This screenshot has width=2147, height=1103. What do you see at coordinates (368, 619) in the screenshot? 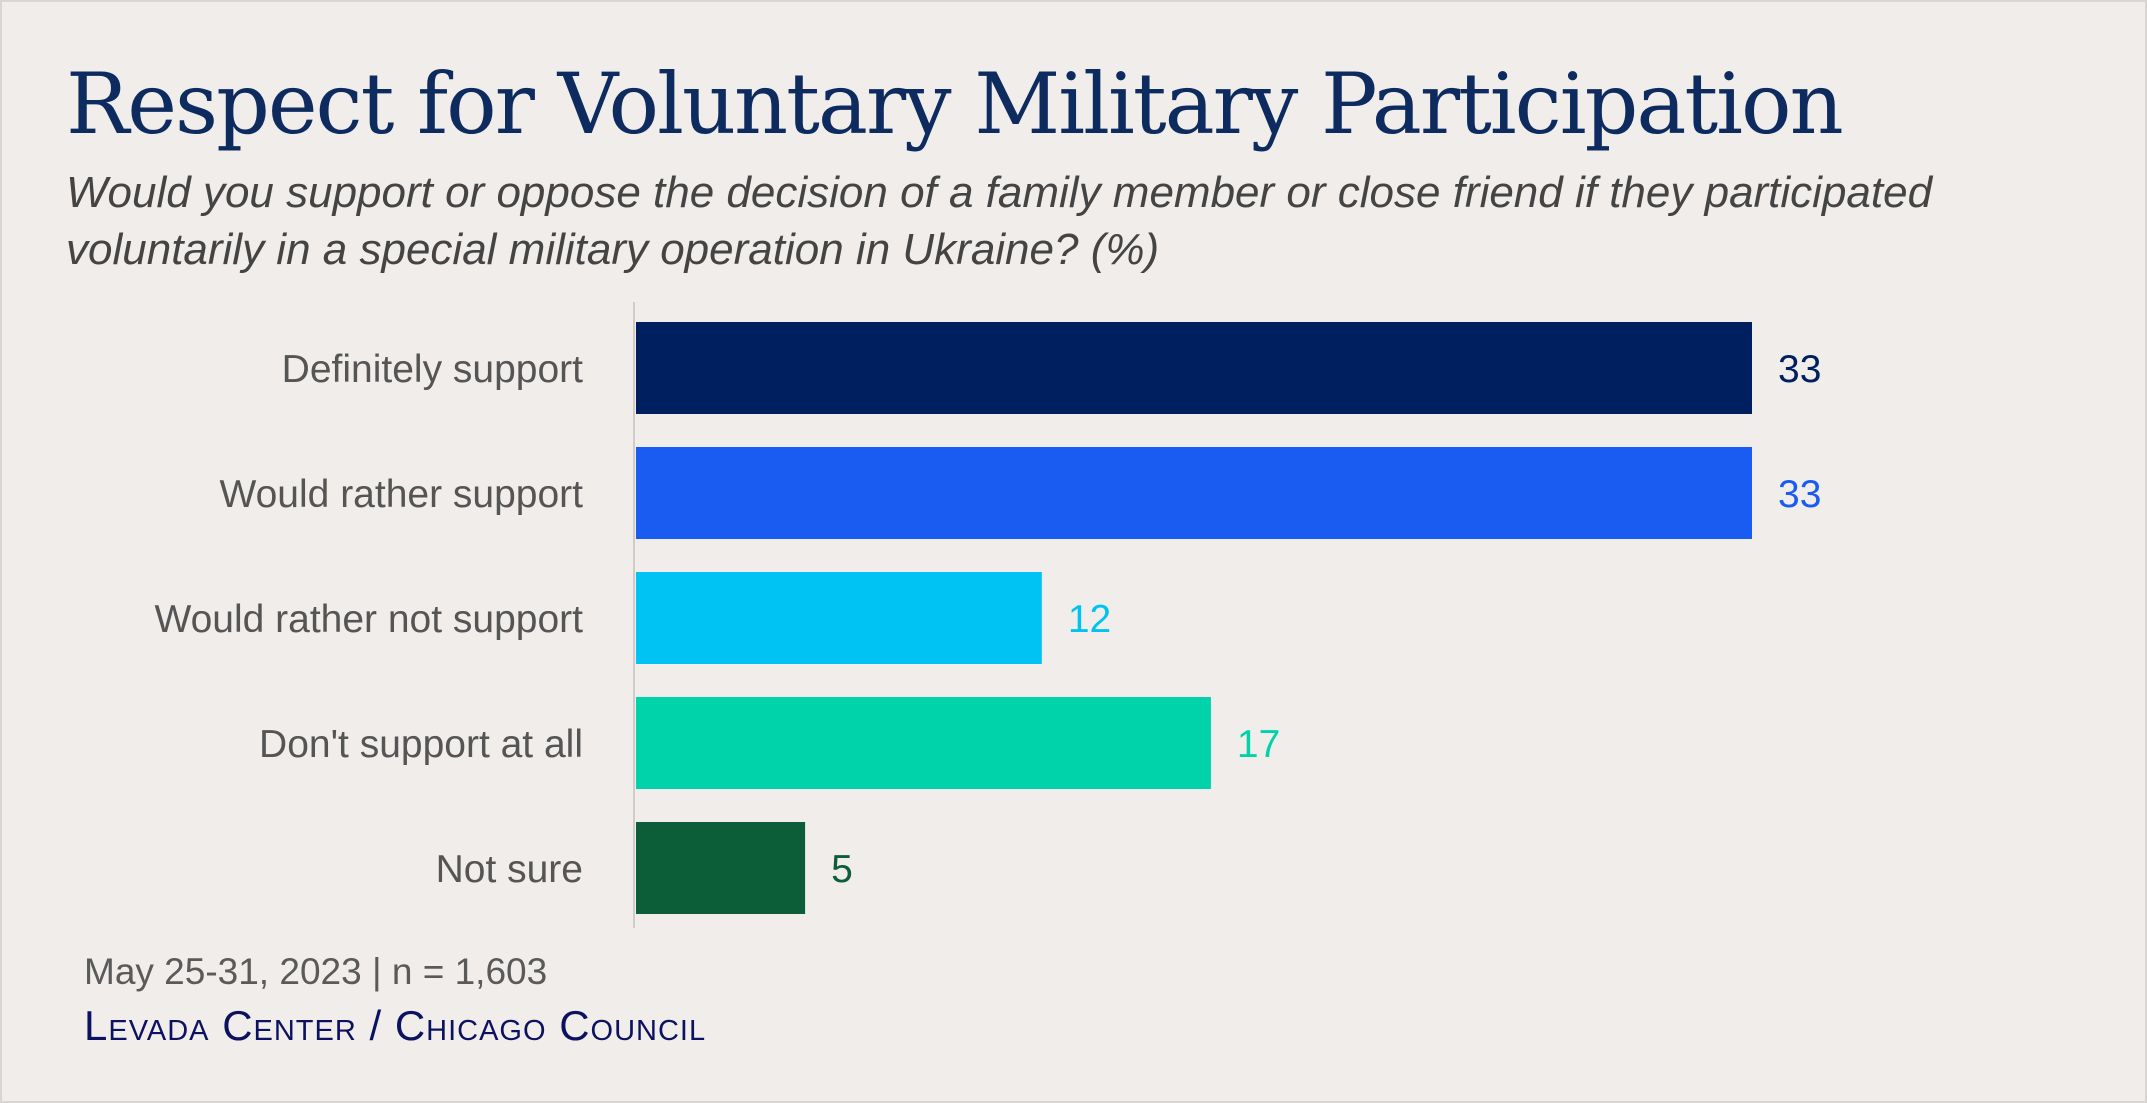
I see `category-label: Would rather not support` at bounding box center [368, 619].